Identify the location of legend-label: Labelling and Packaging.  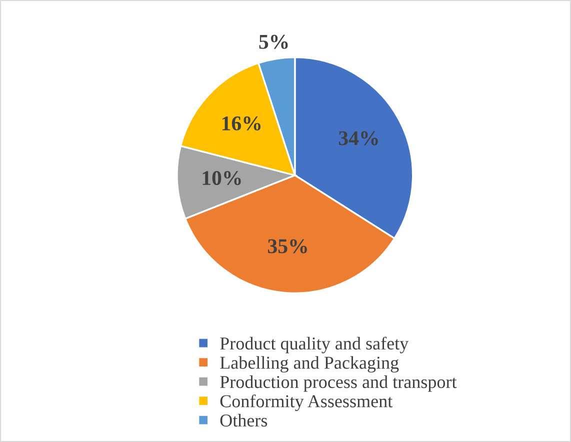
(309, 364).